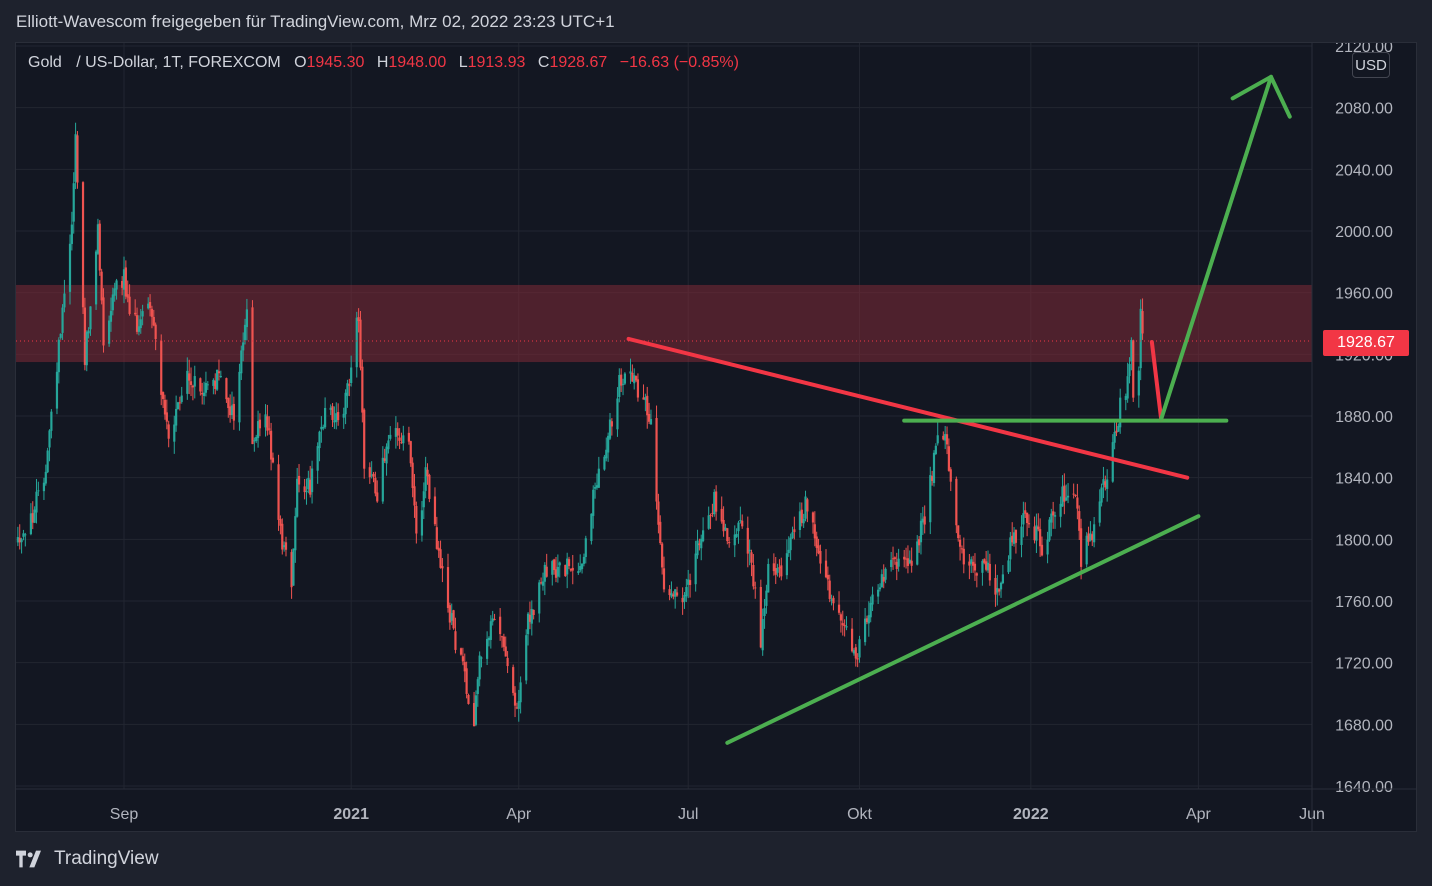 This screenshot has height=886, width=1432. What do you see at coordinates (1216, 248) in the screenshot?
I see `projected-rally-line` at bounding box center [1216, 248].